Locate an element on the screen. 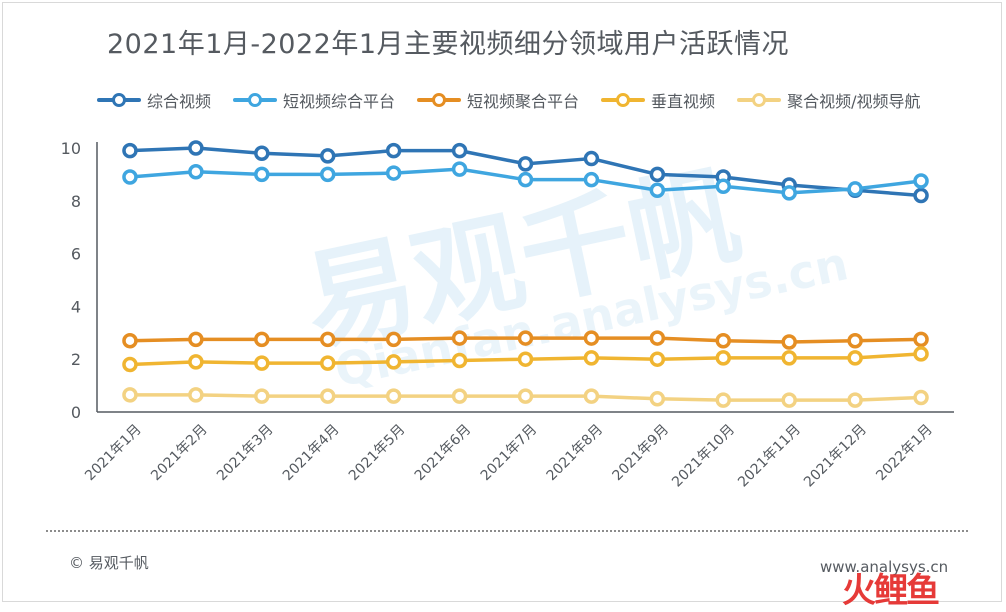 This screenshot has width=1006, height=612. source-label: © 易观千帆 is located at coordinates (109, 563).